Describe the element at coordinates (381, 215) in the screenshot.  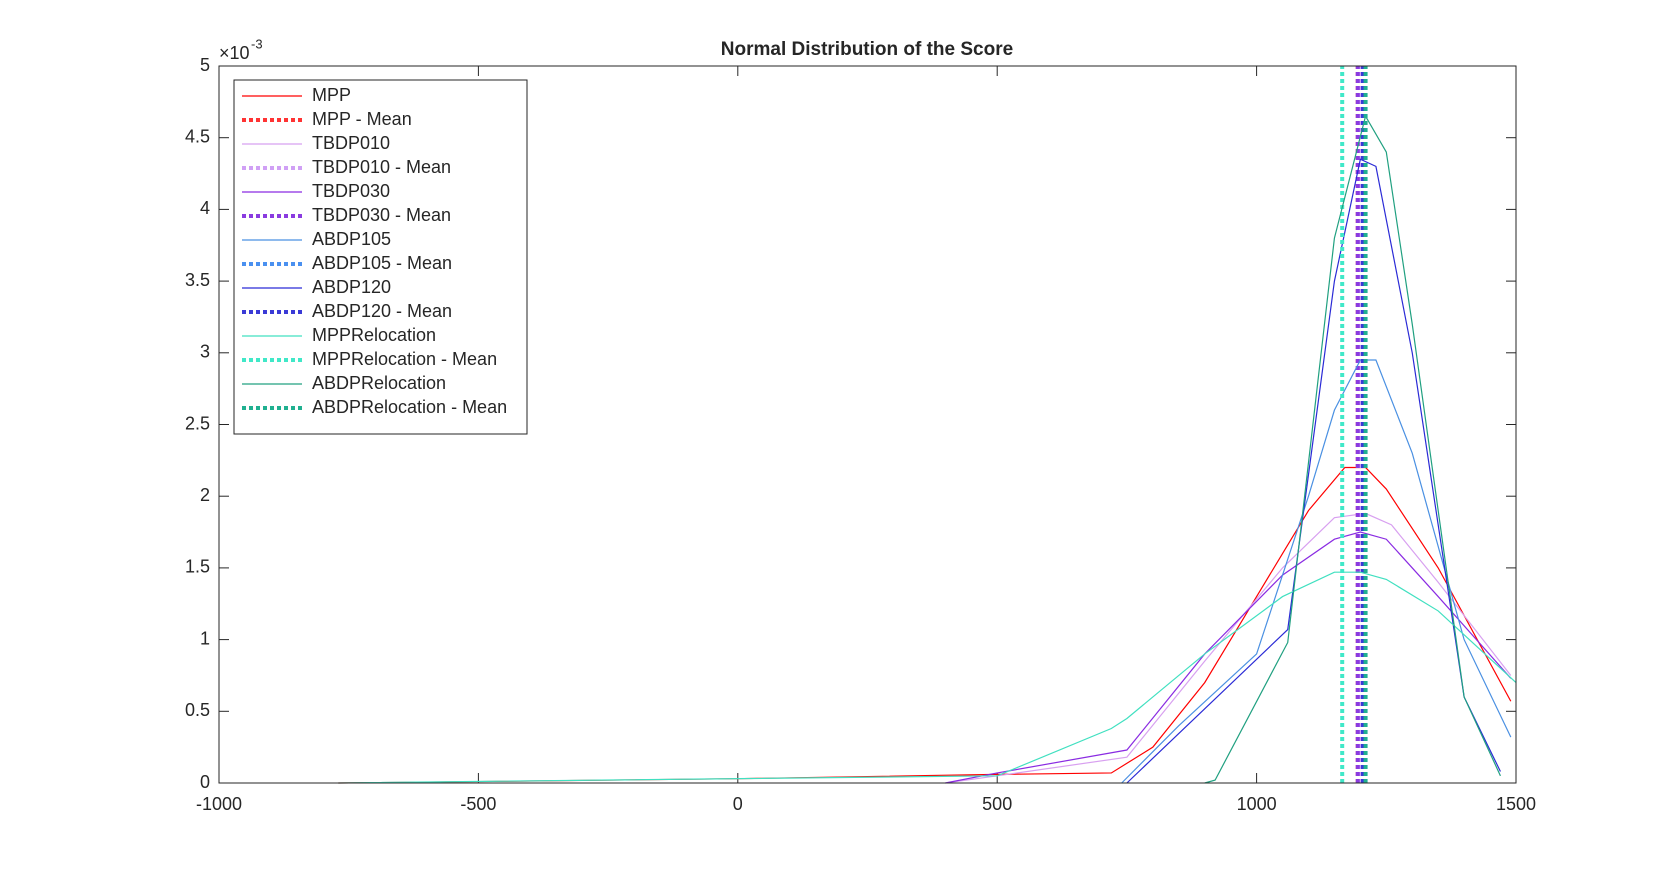
I see `legend-label: TBDP030 - Mean` at that location.